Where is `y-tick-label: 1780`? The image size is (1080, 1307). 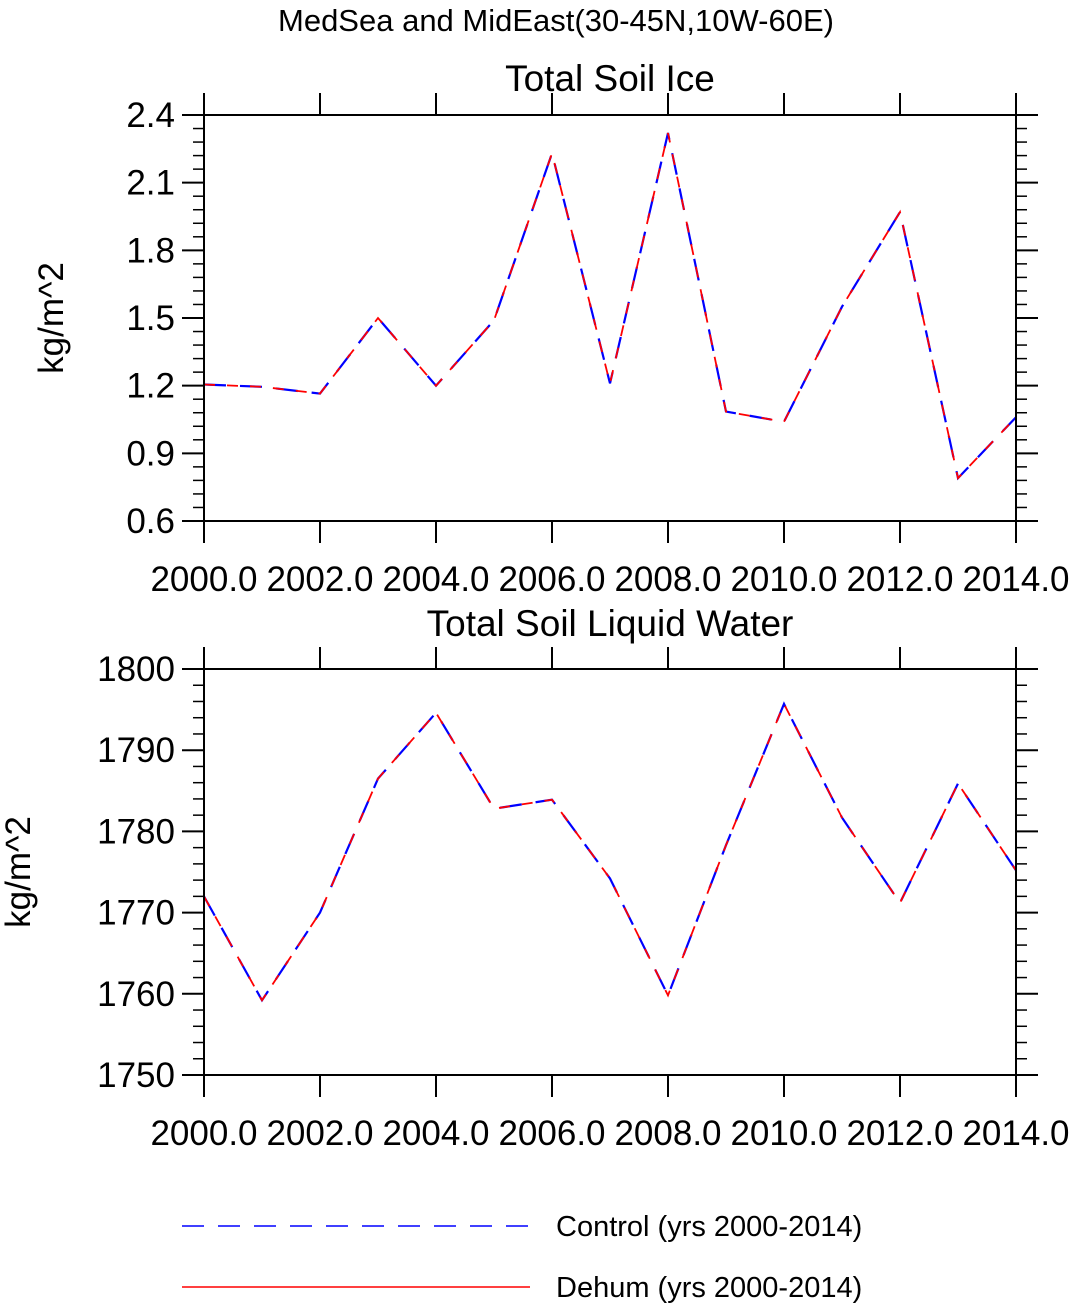 y-tick-label: 1780 is located at coordinates (136, 831).